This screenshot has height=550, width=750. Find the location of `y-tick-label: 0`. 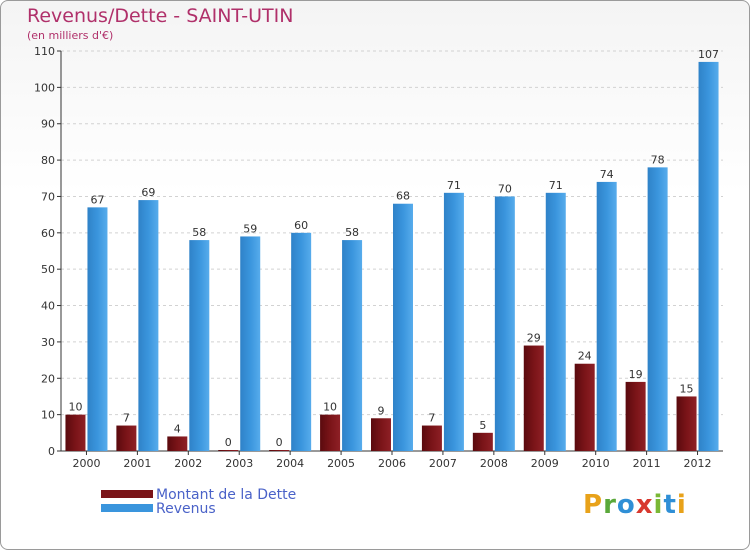

y-tick-label: 0 is located at coordinates (51, 451).